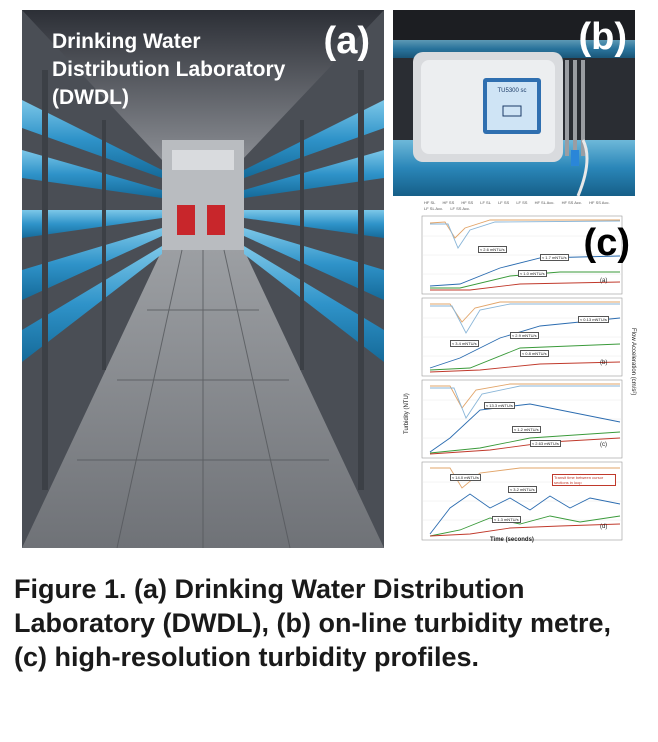 The image size is (658, 742). Describe the element at coordinates (407, 413) in the screenshot. I see `y-axis-left-label: Turbidity (NTU)` at that location.